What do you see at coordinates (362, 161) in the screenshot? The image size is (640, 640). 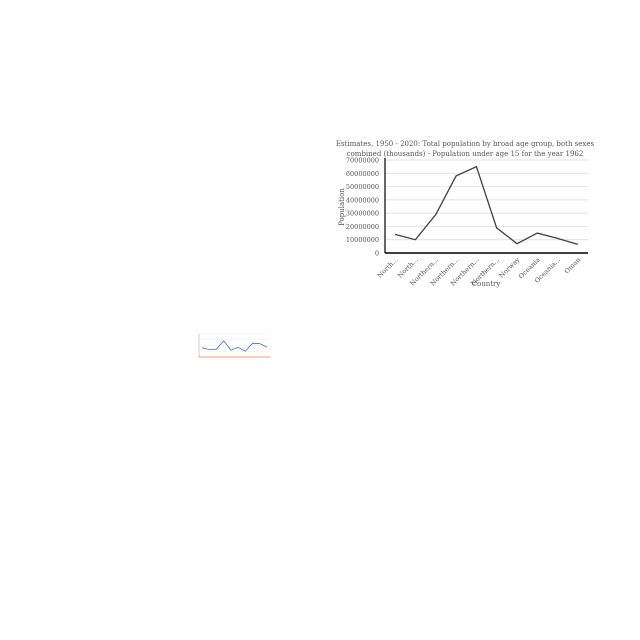 I see `y-tick-label: 70000000` at bounding box center [362, 161].